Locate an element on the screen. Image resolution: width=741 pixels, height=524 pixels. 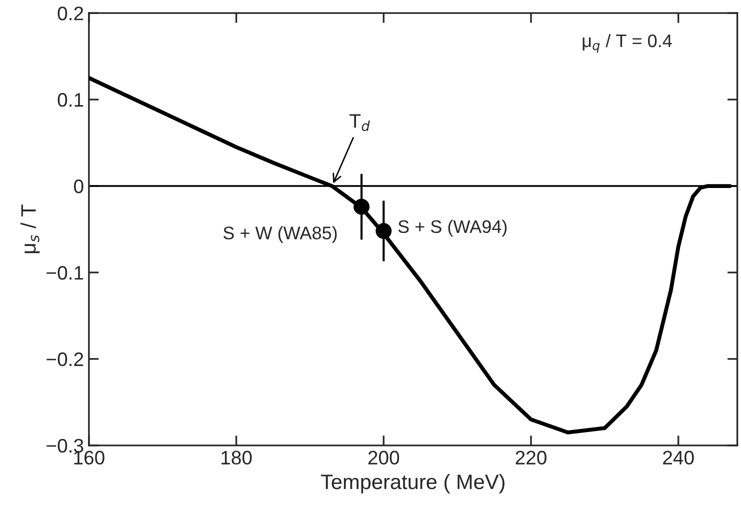
x-tick-label: 160 is located at coordinates (89, 457).